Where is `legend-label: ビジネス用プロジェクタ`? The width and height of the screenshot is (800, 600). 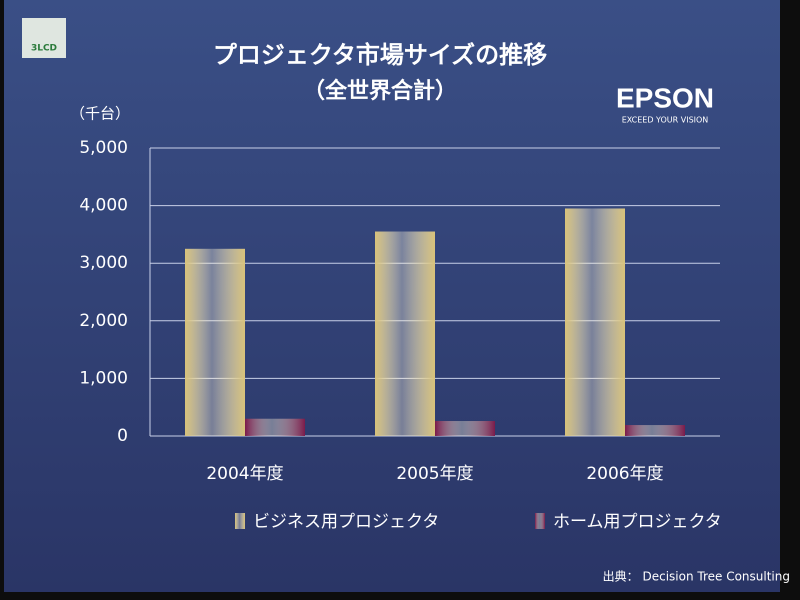 legend-label: ビジネス用プロジェクタ is located at coordinates (346, 522).